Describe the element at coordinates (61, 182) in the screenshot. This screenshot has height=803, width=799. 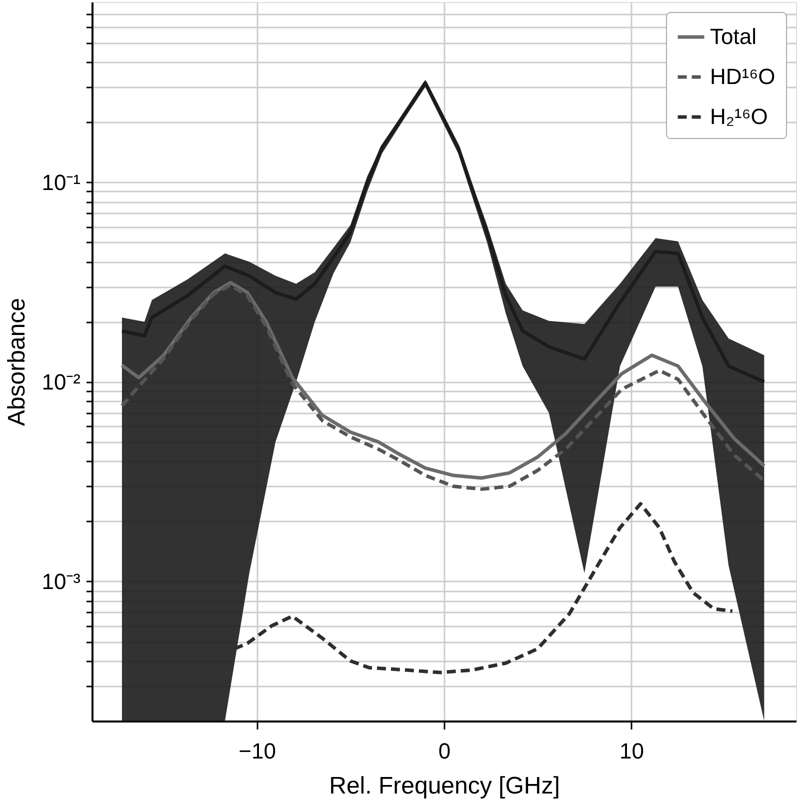
I see `y-tick-label: 10⁻¹` at that location.